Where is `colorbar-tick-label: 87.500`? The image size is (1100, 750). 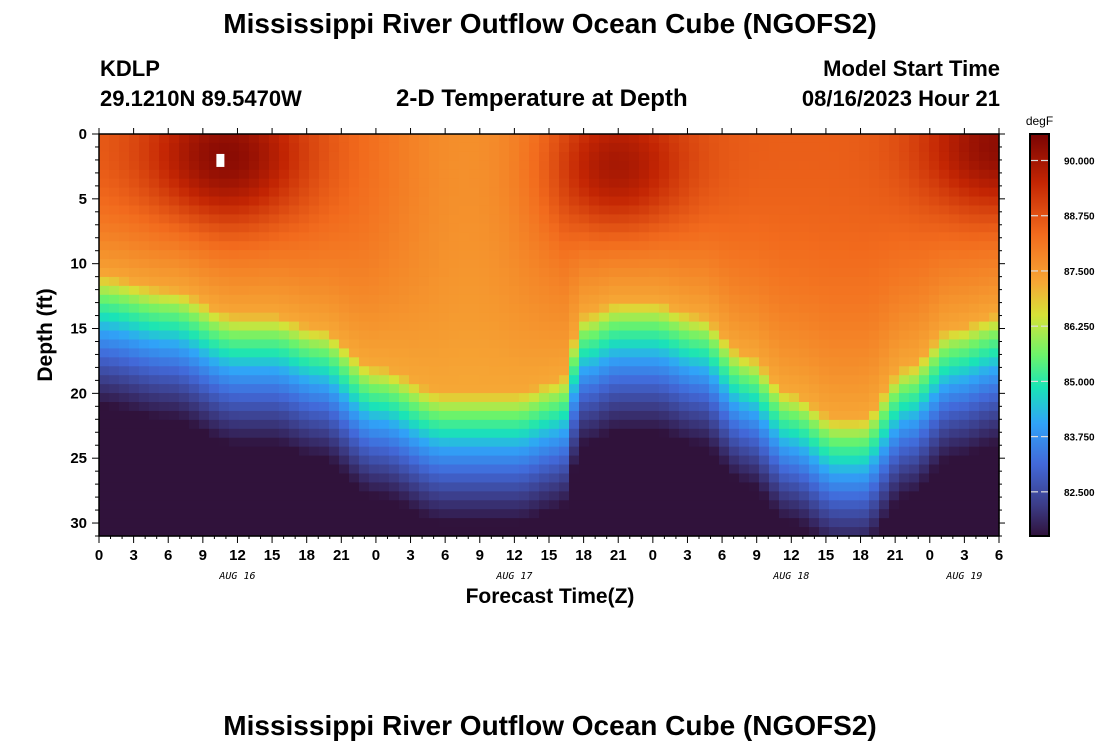 colorbar-tick-label: 87.500 is located at coordinates (1079, 272).